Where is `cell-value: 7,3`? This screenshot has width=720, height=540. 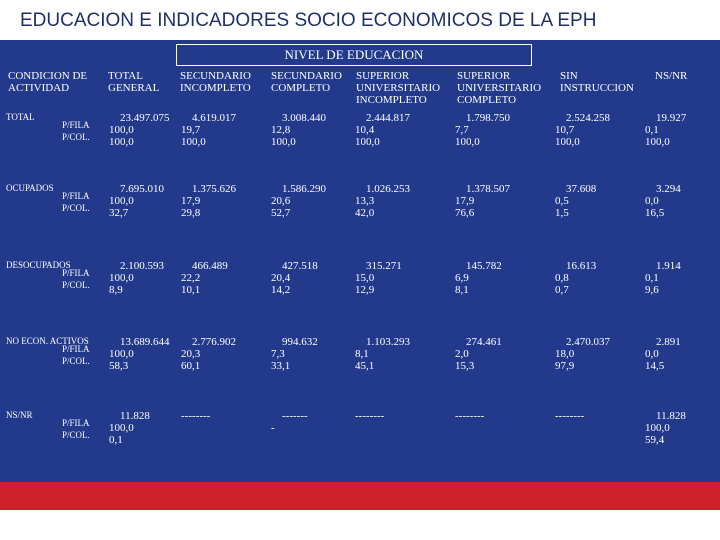 cell-value: 7,3 is located at coordinates (278, 354).